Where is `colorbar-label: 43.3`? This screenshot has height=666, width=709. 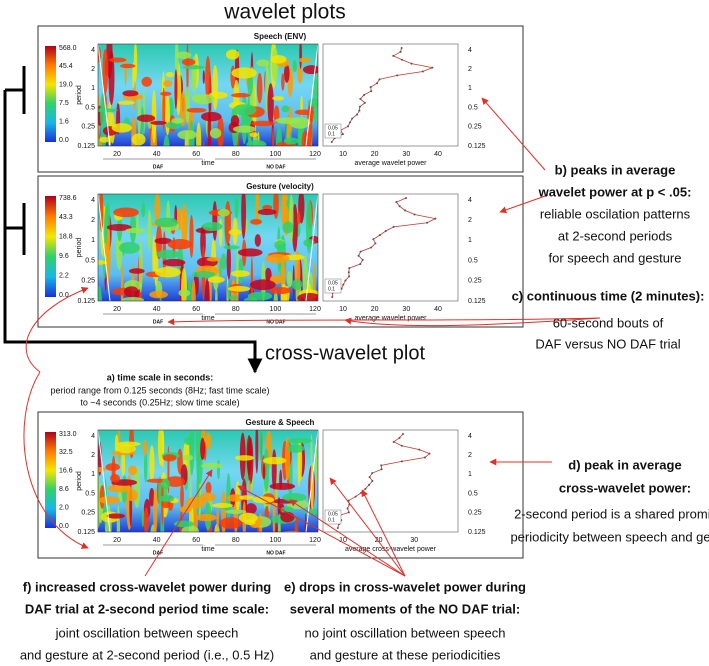
colorbar-label: 43.3 is located at coordinates (66, 217).